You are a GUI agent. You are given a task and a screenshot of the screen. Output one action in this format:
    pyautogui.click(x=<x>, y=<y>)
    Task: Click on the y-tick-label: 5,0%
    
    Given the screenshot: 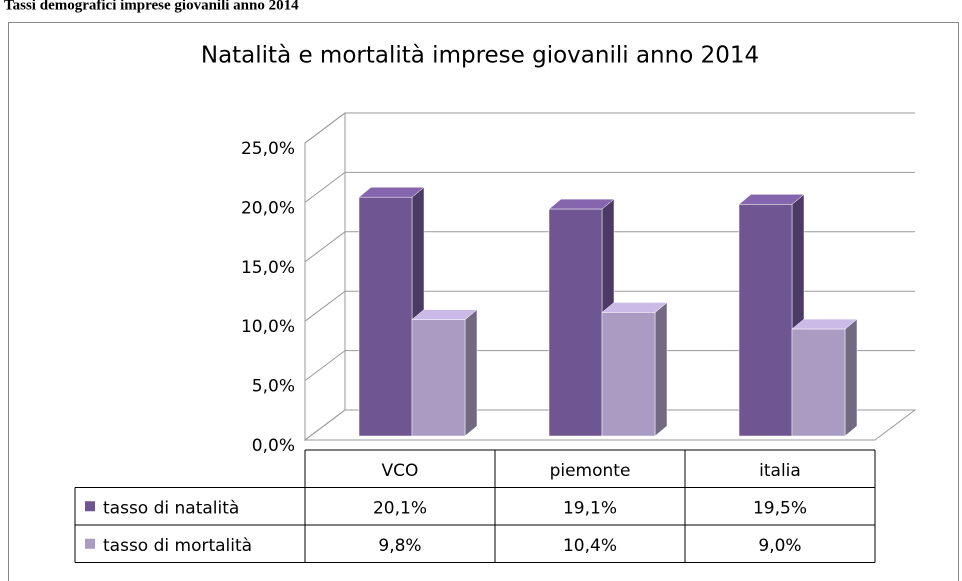 What is the action you would take?
    pyautogui.click(x=273, y=387)
    